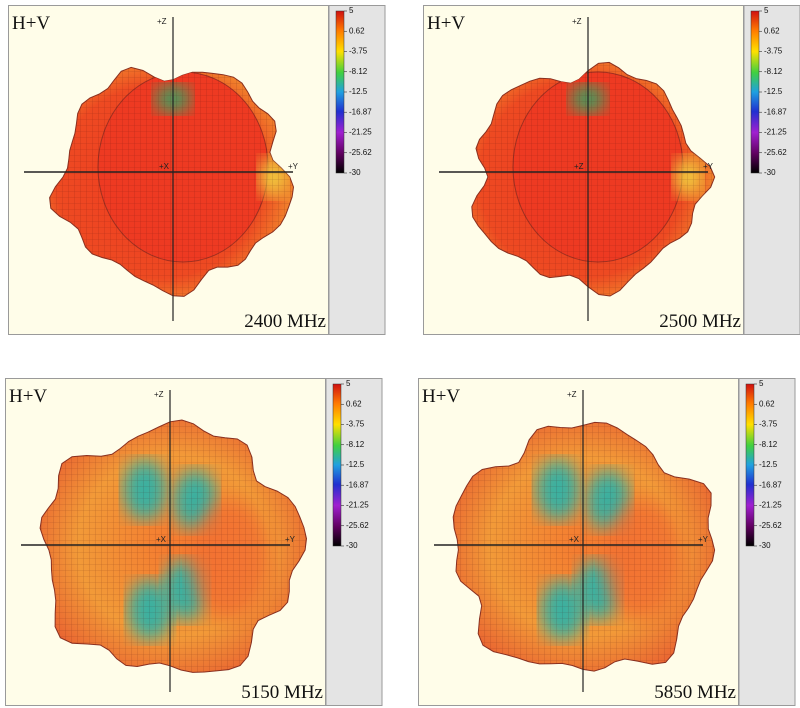  What do you see at coordinates (700, 321) in the screenshot?
I see `frequency-label: 2500 MHz` at bounding box center [700, 321].